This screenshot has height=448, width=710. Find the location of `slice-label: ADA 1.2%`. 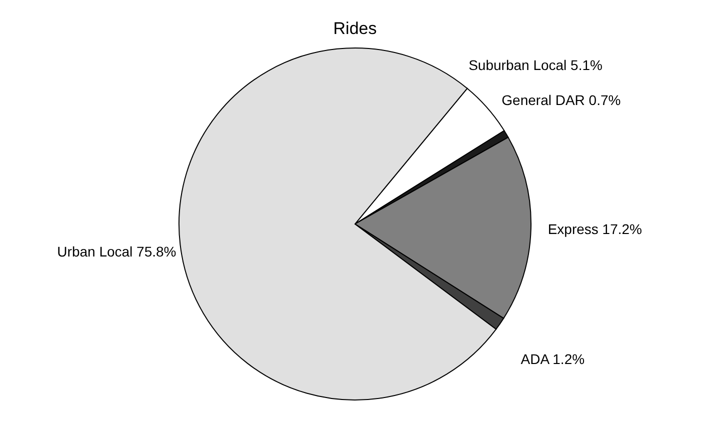

slice-label: ADA 1.2% is located at coordinates (552, 359).